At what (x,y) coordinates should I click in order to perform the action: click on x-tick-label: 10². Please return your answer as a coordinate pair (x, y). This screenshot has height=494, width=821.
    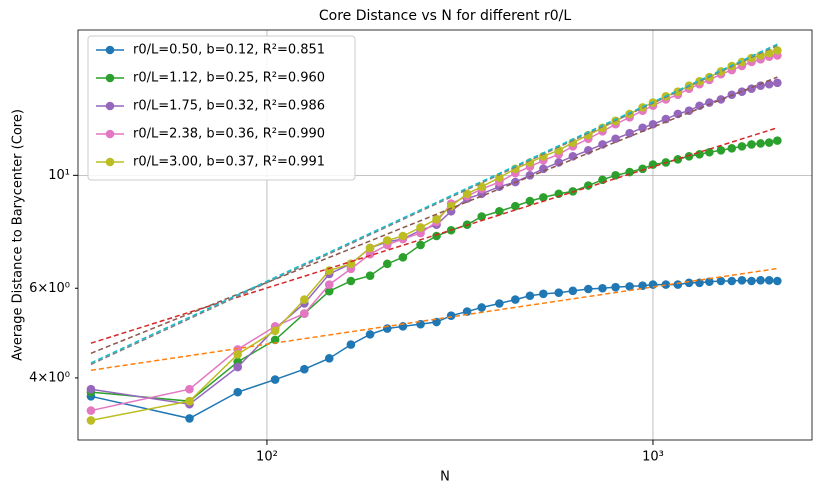
    Looking at the image, I should click on (267, 457).